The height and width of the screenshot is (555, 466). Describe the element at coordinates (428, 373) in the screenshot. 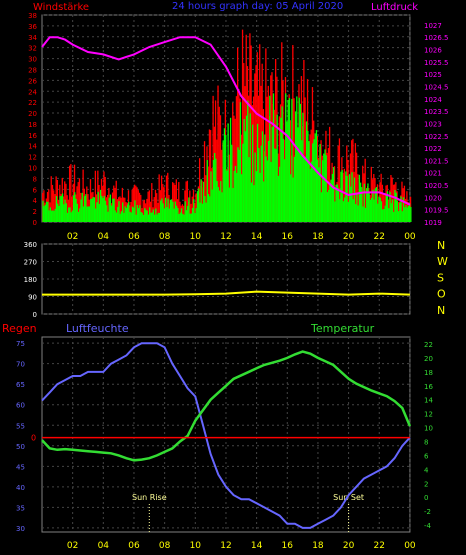

I see `temperature-y-tick-label: 18` at that location.